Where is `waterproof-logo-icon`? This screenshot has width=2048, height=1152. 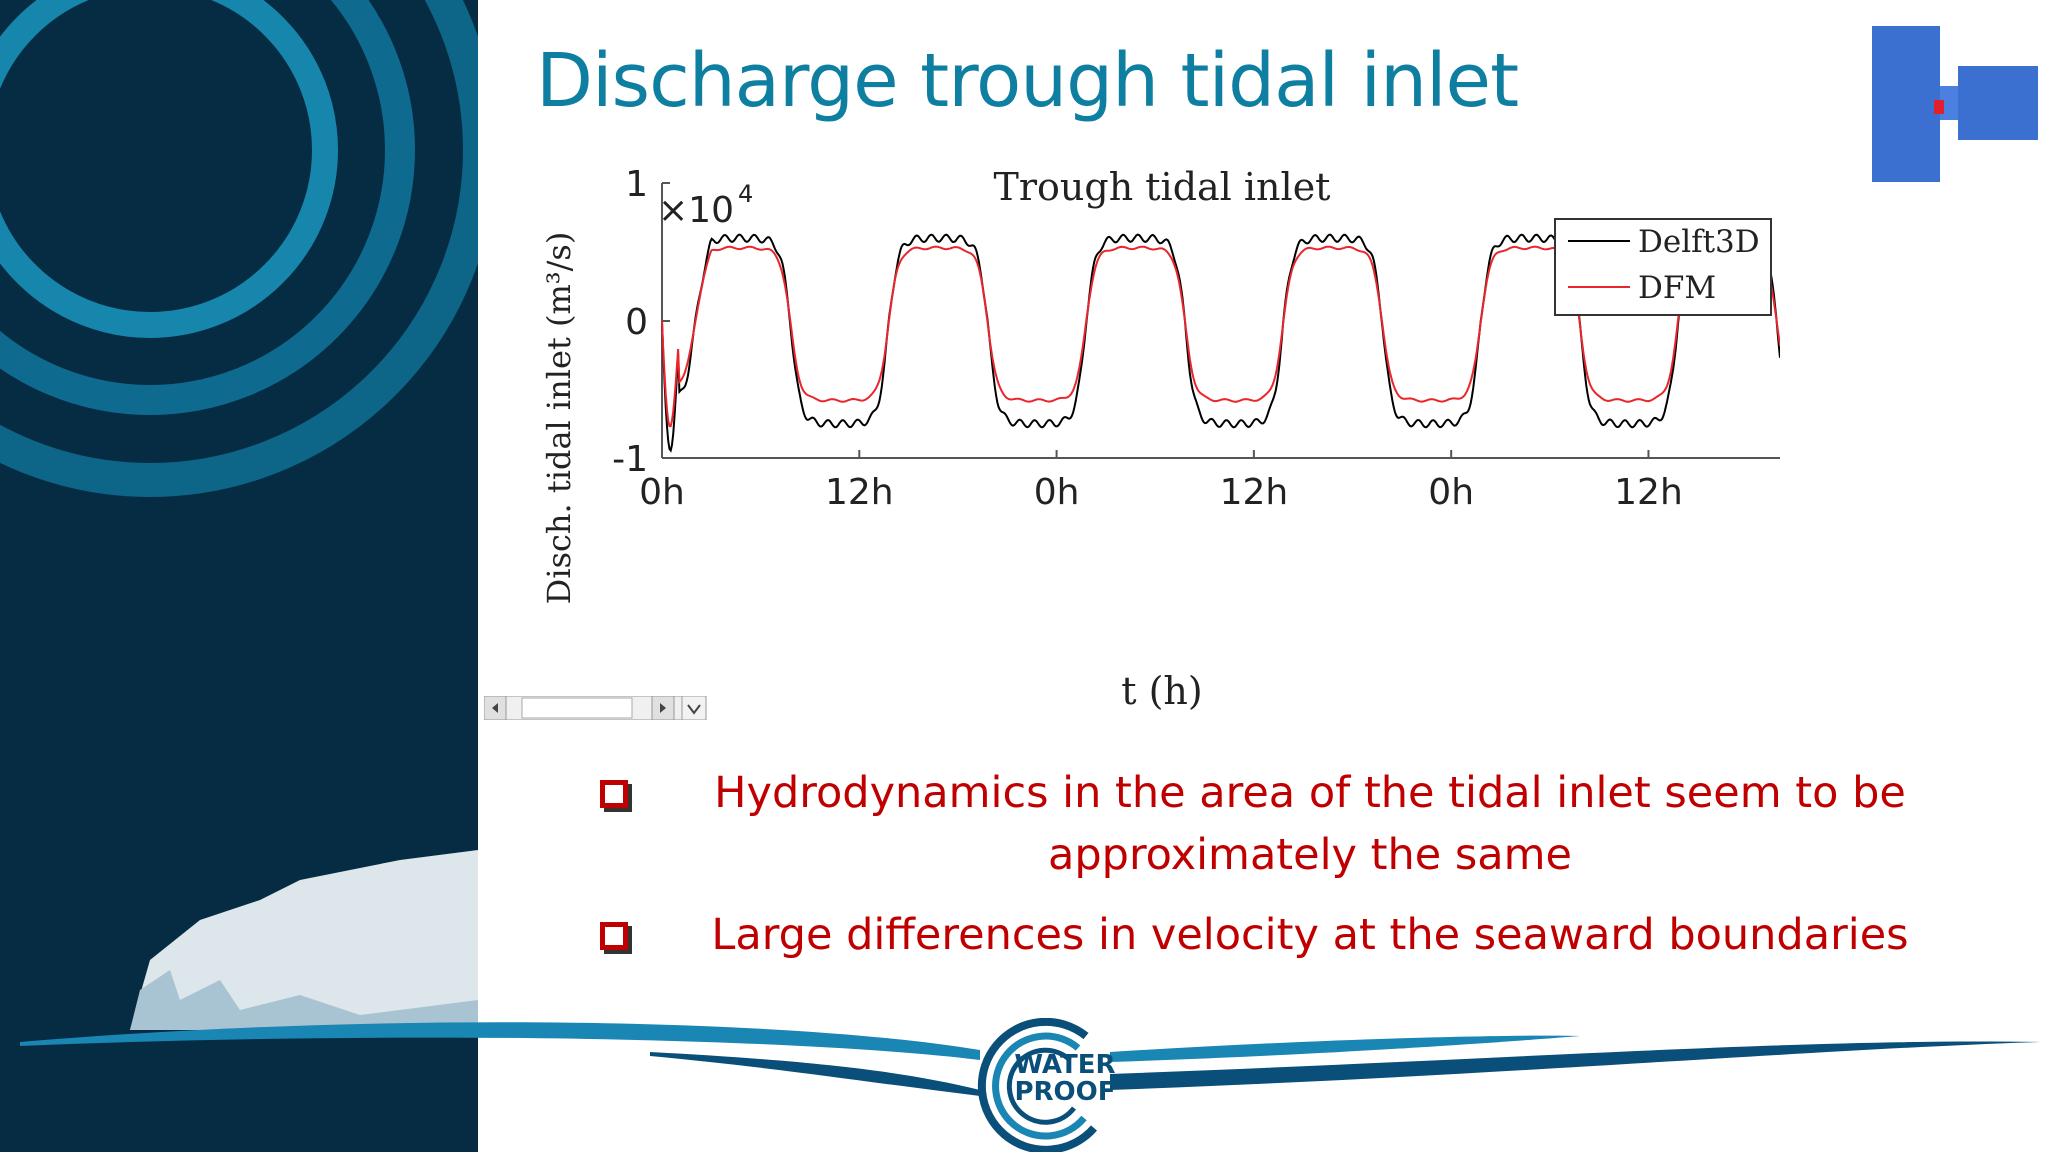
waterproof-logo-icon is located at coordinates (1037, 1085).